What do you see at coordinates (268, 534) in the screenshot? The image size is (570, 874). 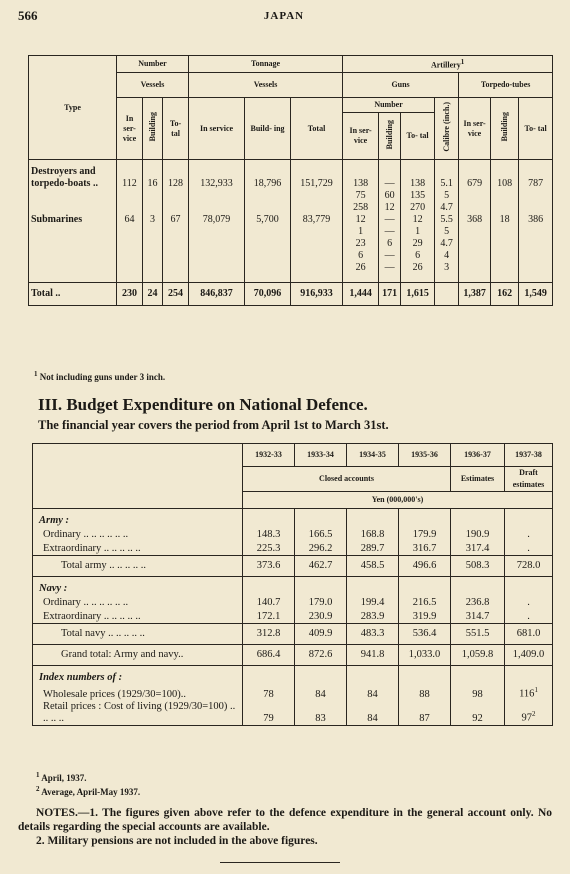 I see `cell: 148.3` at bounding box center [268, 534].